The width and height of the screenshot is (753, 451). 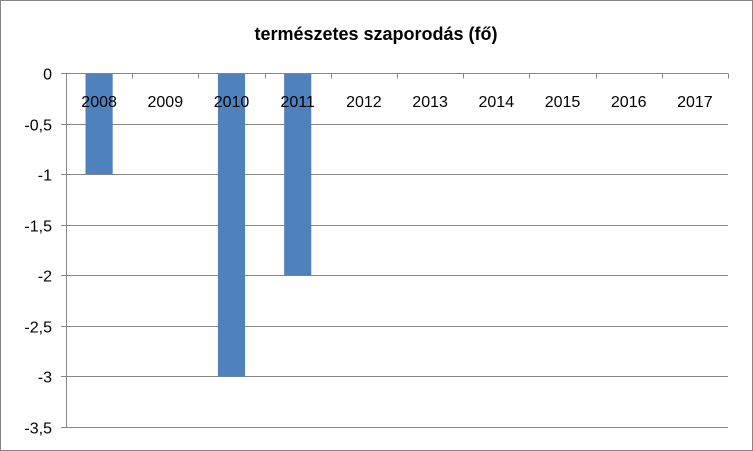 What do you see at coordinates (45, 176) in the screenshot?
I see `y-tick-label: -1` at bounding box center [45, 176].